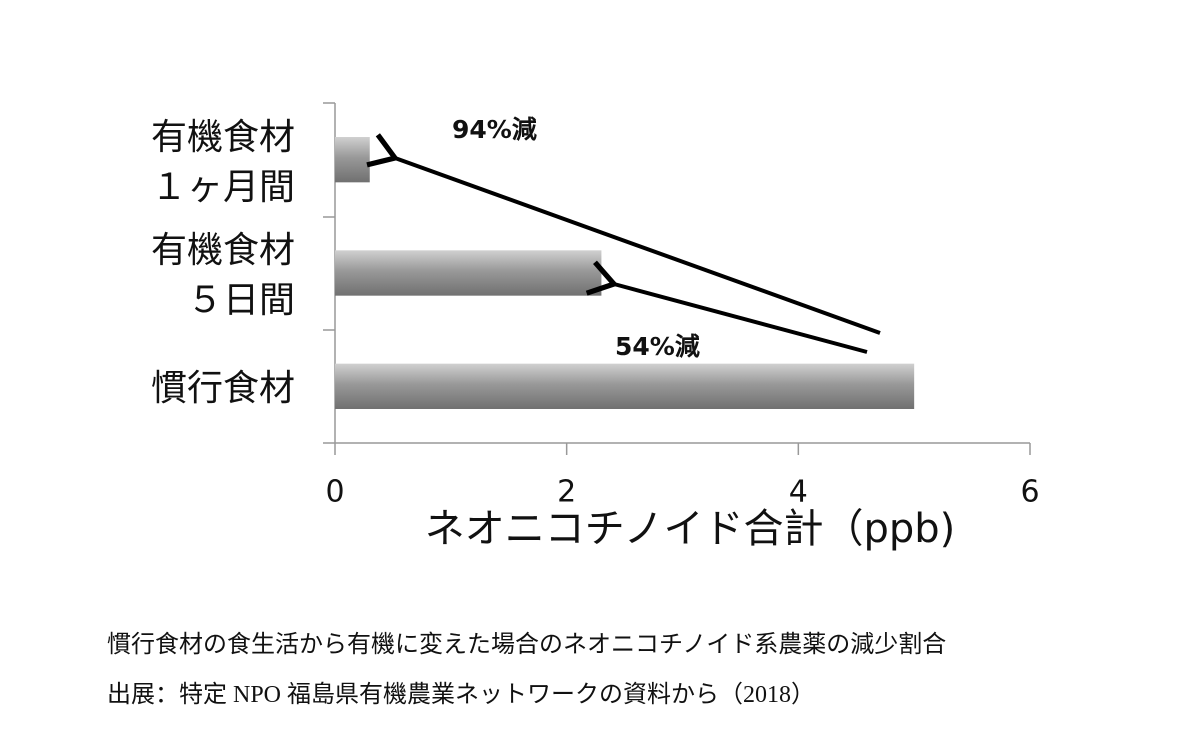  I want to click on caption: 出展：特定 NPO 福島県有機農業ネットワークの資料から（2018）, so click(461, 695).